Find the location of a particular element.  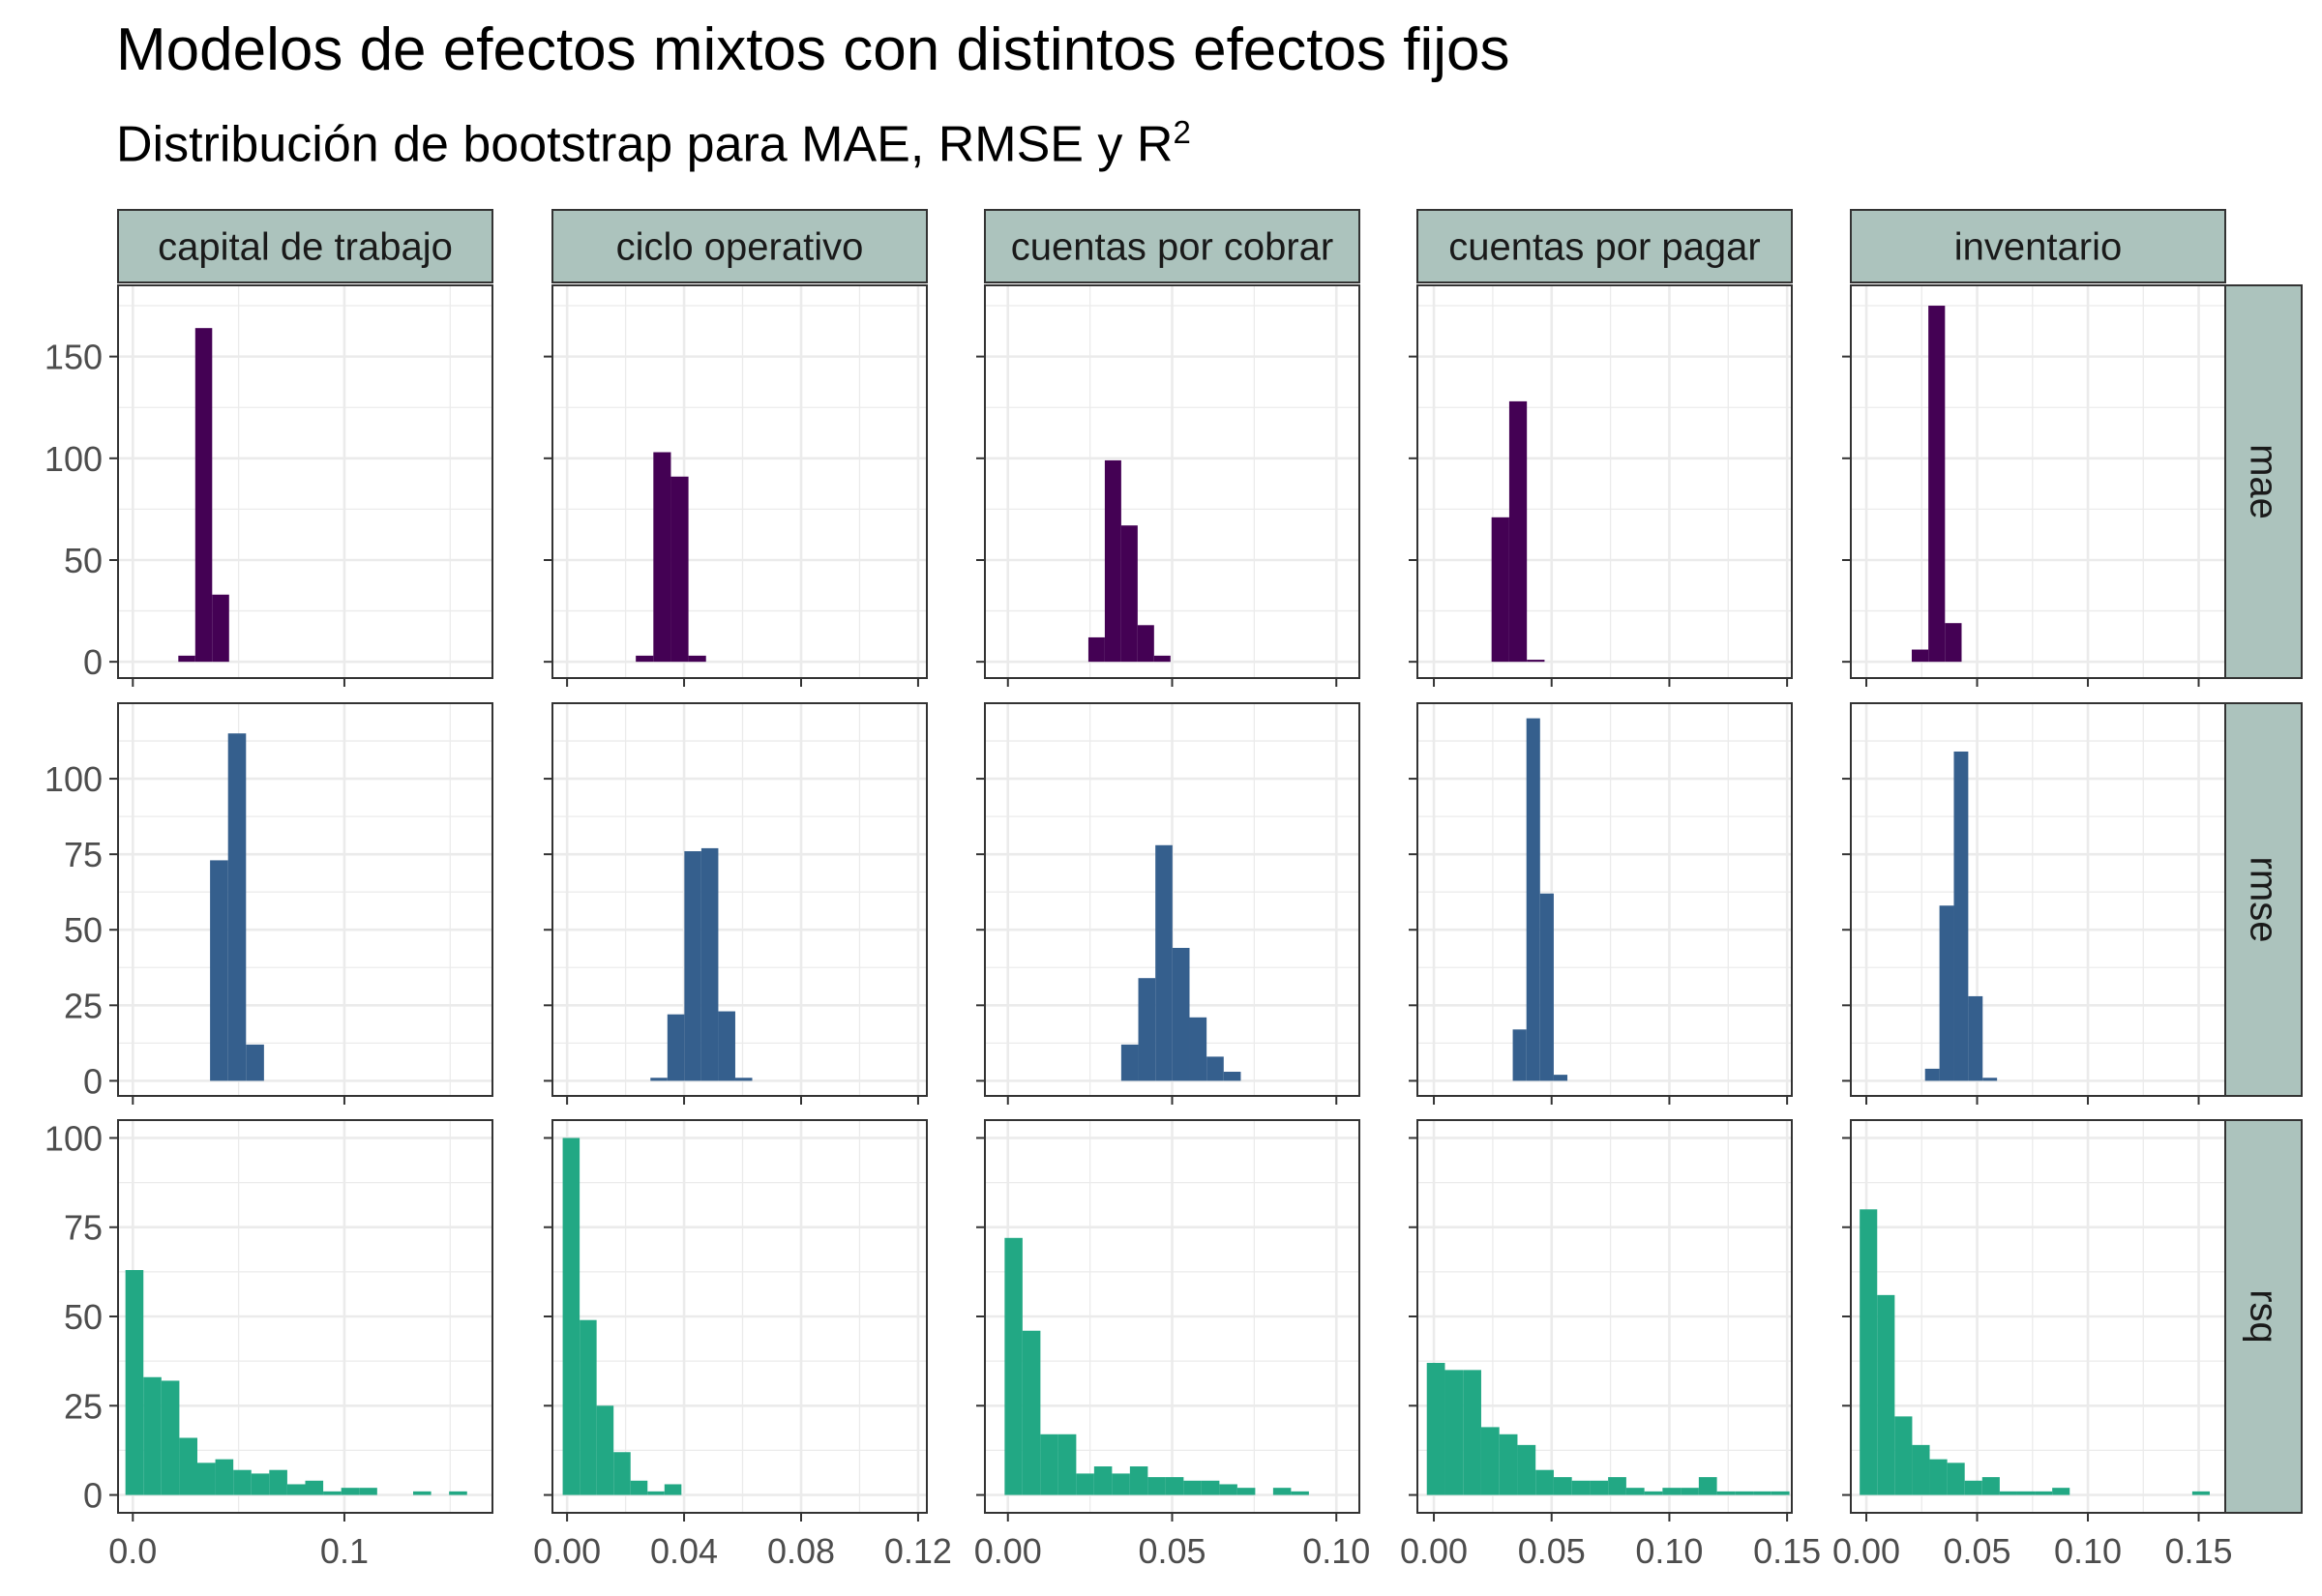

y-tick-label-rsq: 100 is located at coordinates (74, 1138).